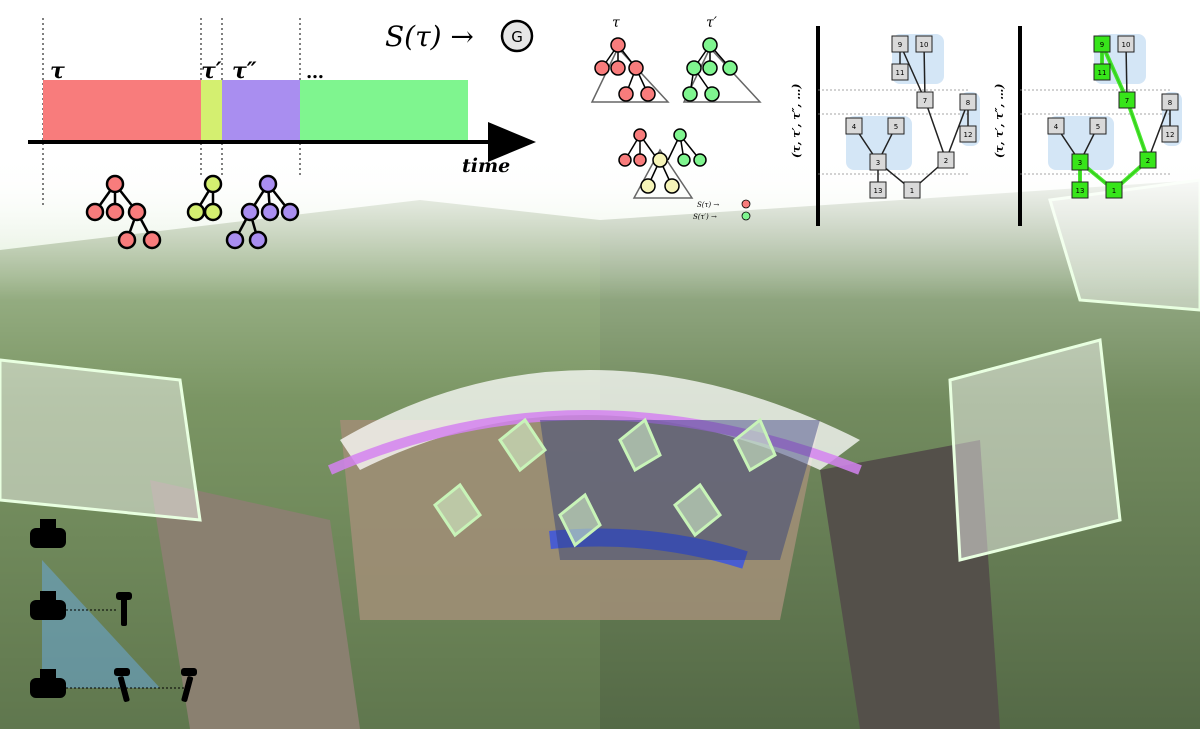 This screenshot has height=729, width=1200. Describe the element at coordinates (211, 110) in the screenshot. I see `segment-tau-prime` at that location.